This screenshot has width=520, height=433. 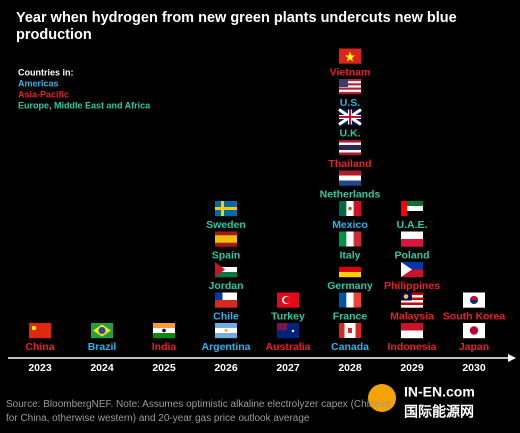 What do you see at coordinates (350, 347) in the screenshot?
I see `country-label: Canada` at bounding box center [350, 347].